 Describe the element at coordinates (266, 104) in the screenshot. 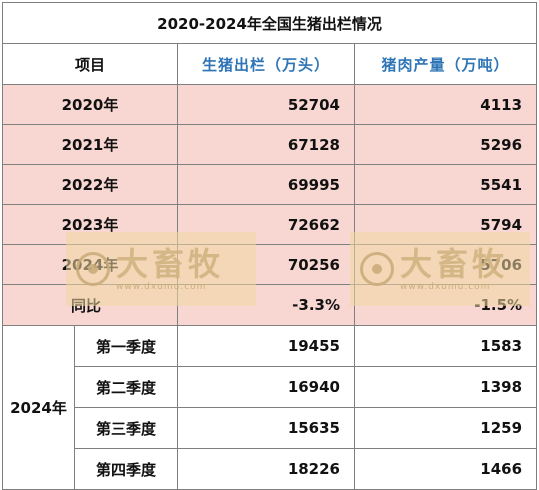

I see `hogs-value: 52704` at that location.